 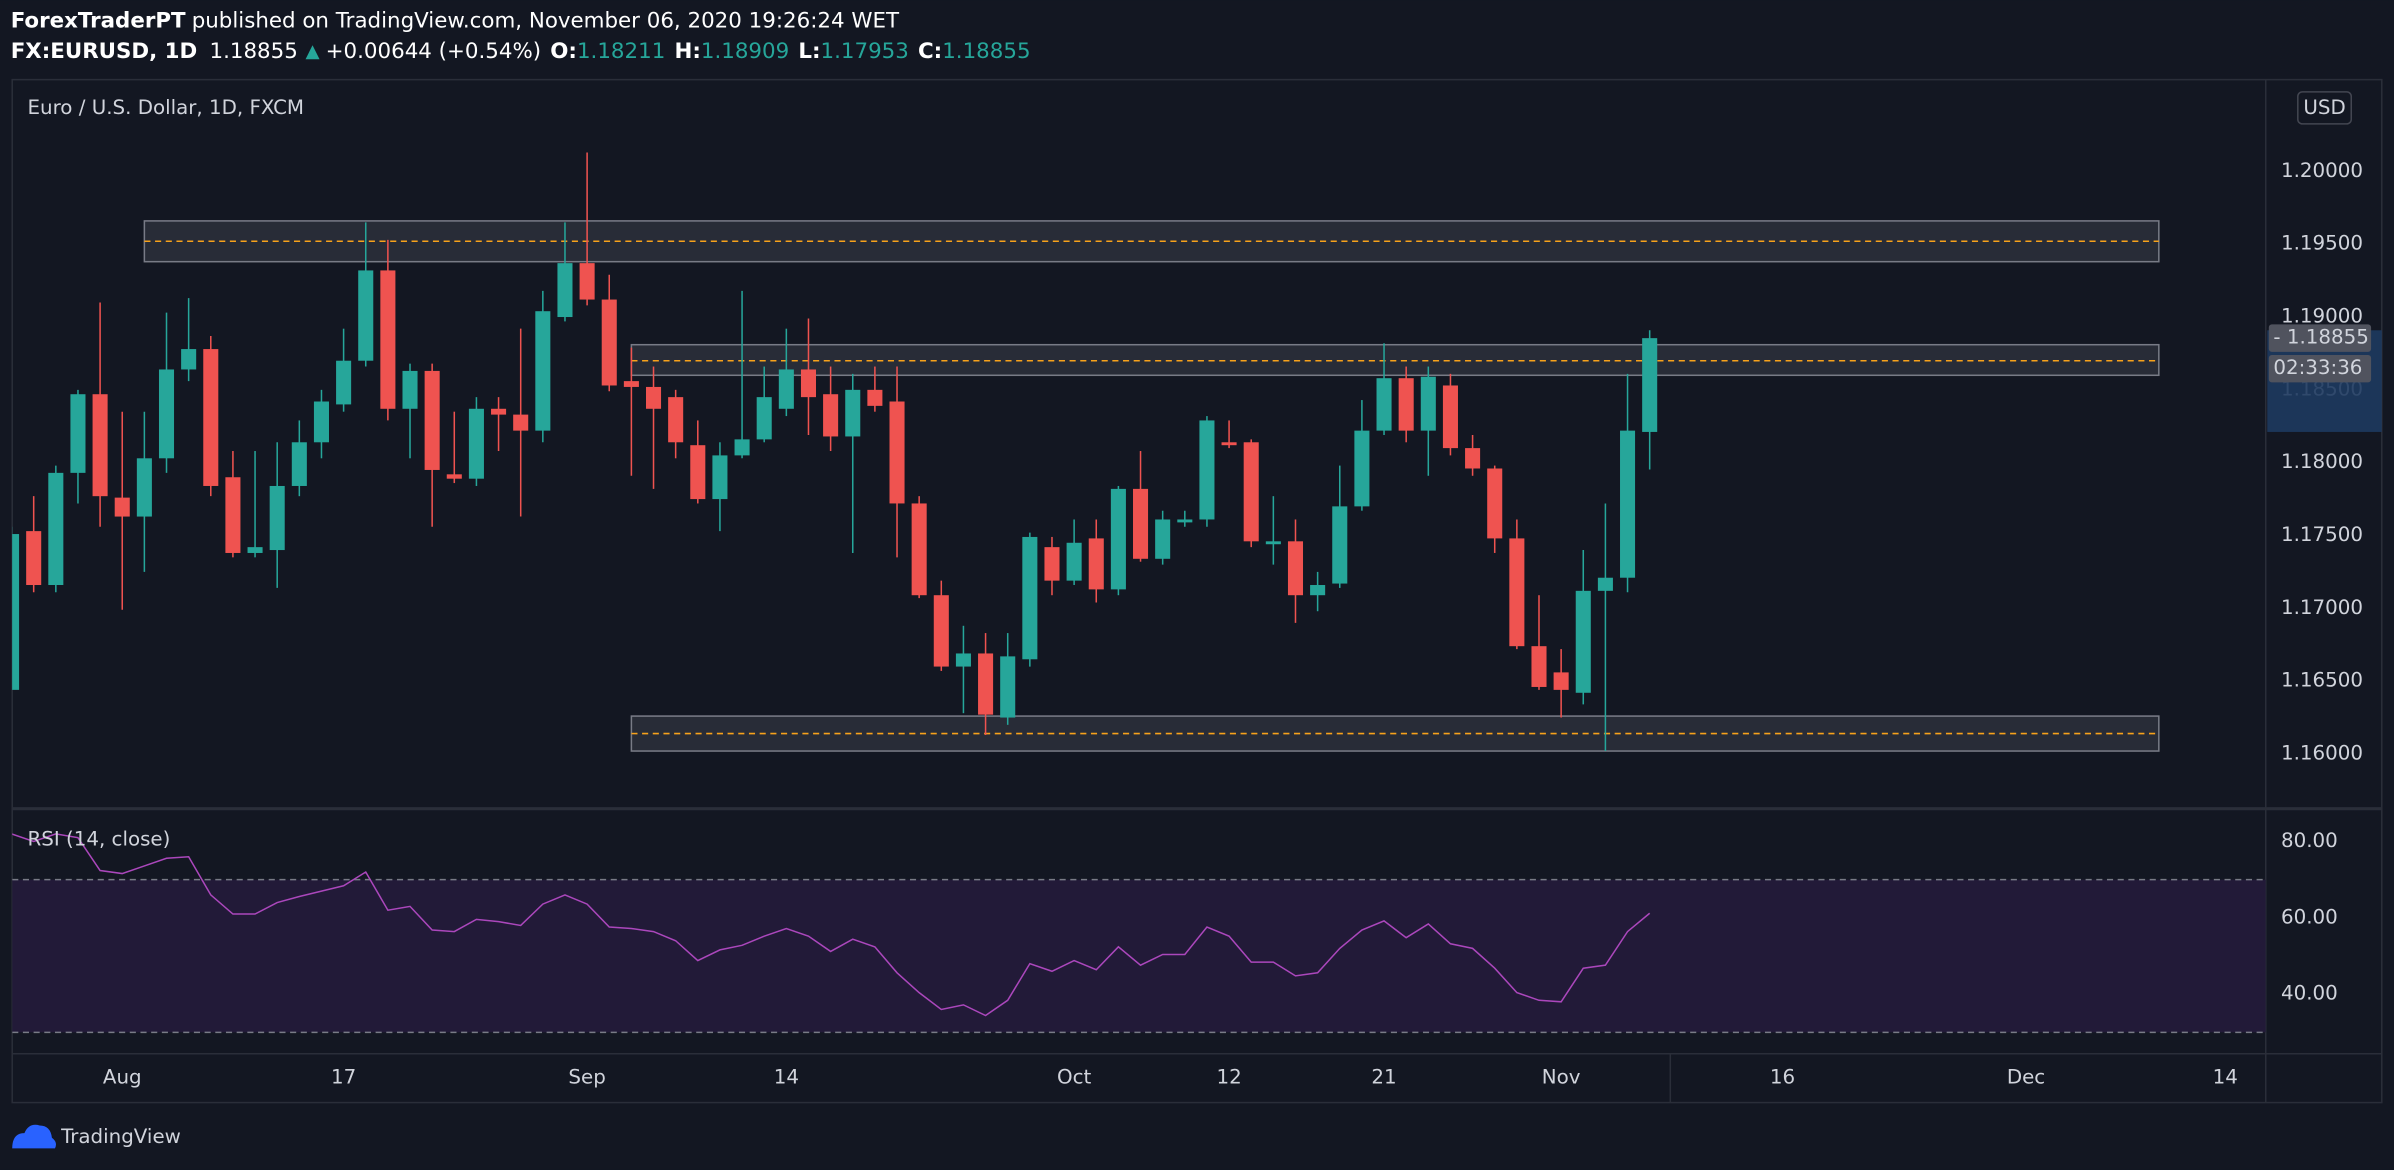 I want to click on ohlc-value: 1.18909, so click(x=745, y=51).